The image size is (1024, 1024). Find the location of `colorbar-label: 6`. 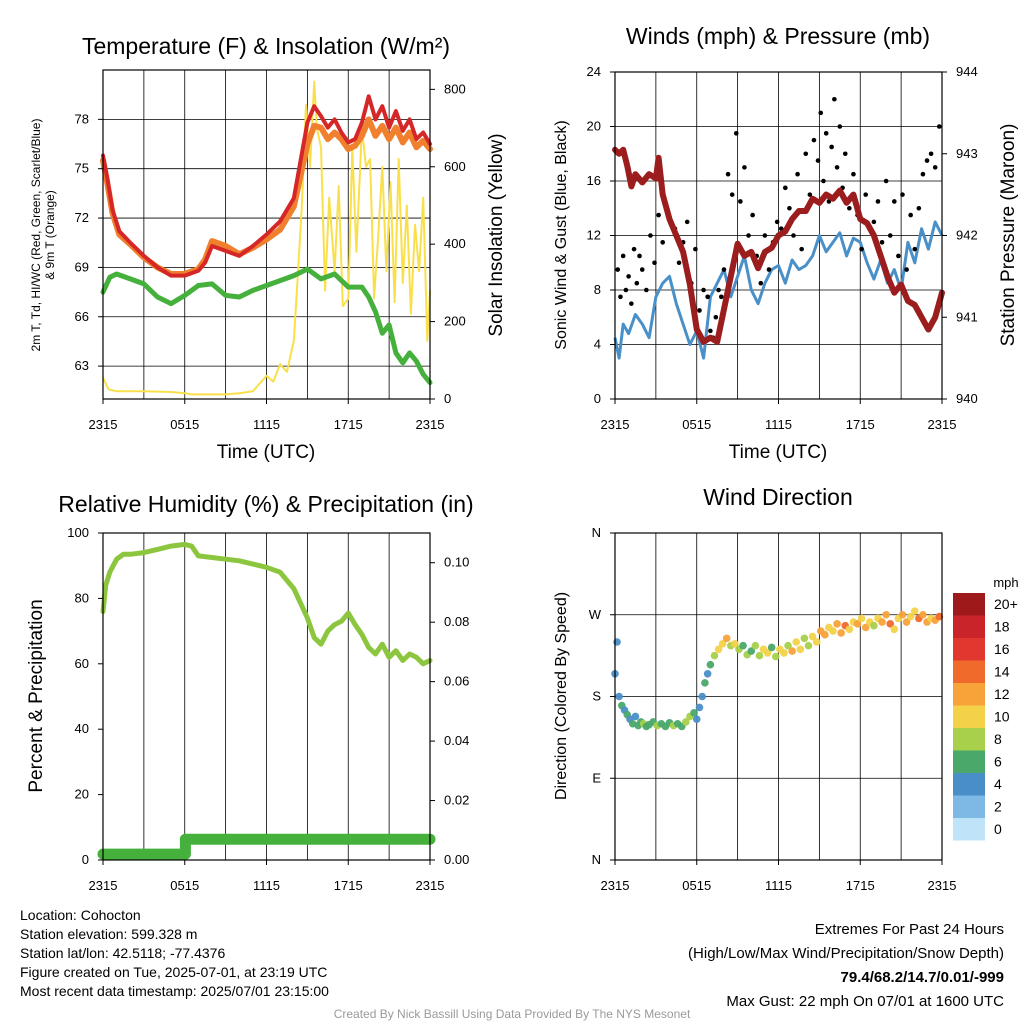

colorbar-label: 6 is located at coordinates (998, 762).